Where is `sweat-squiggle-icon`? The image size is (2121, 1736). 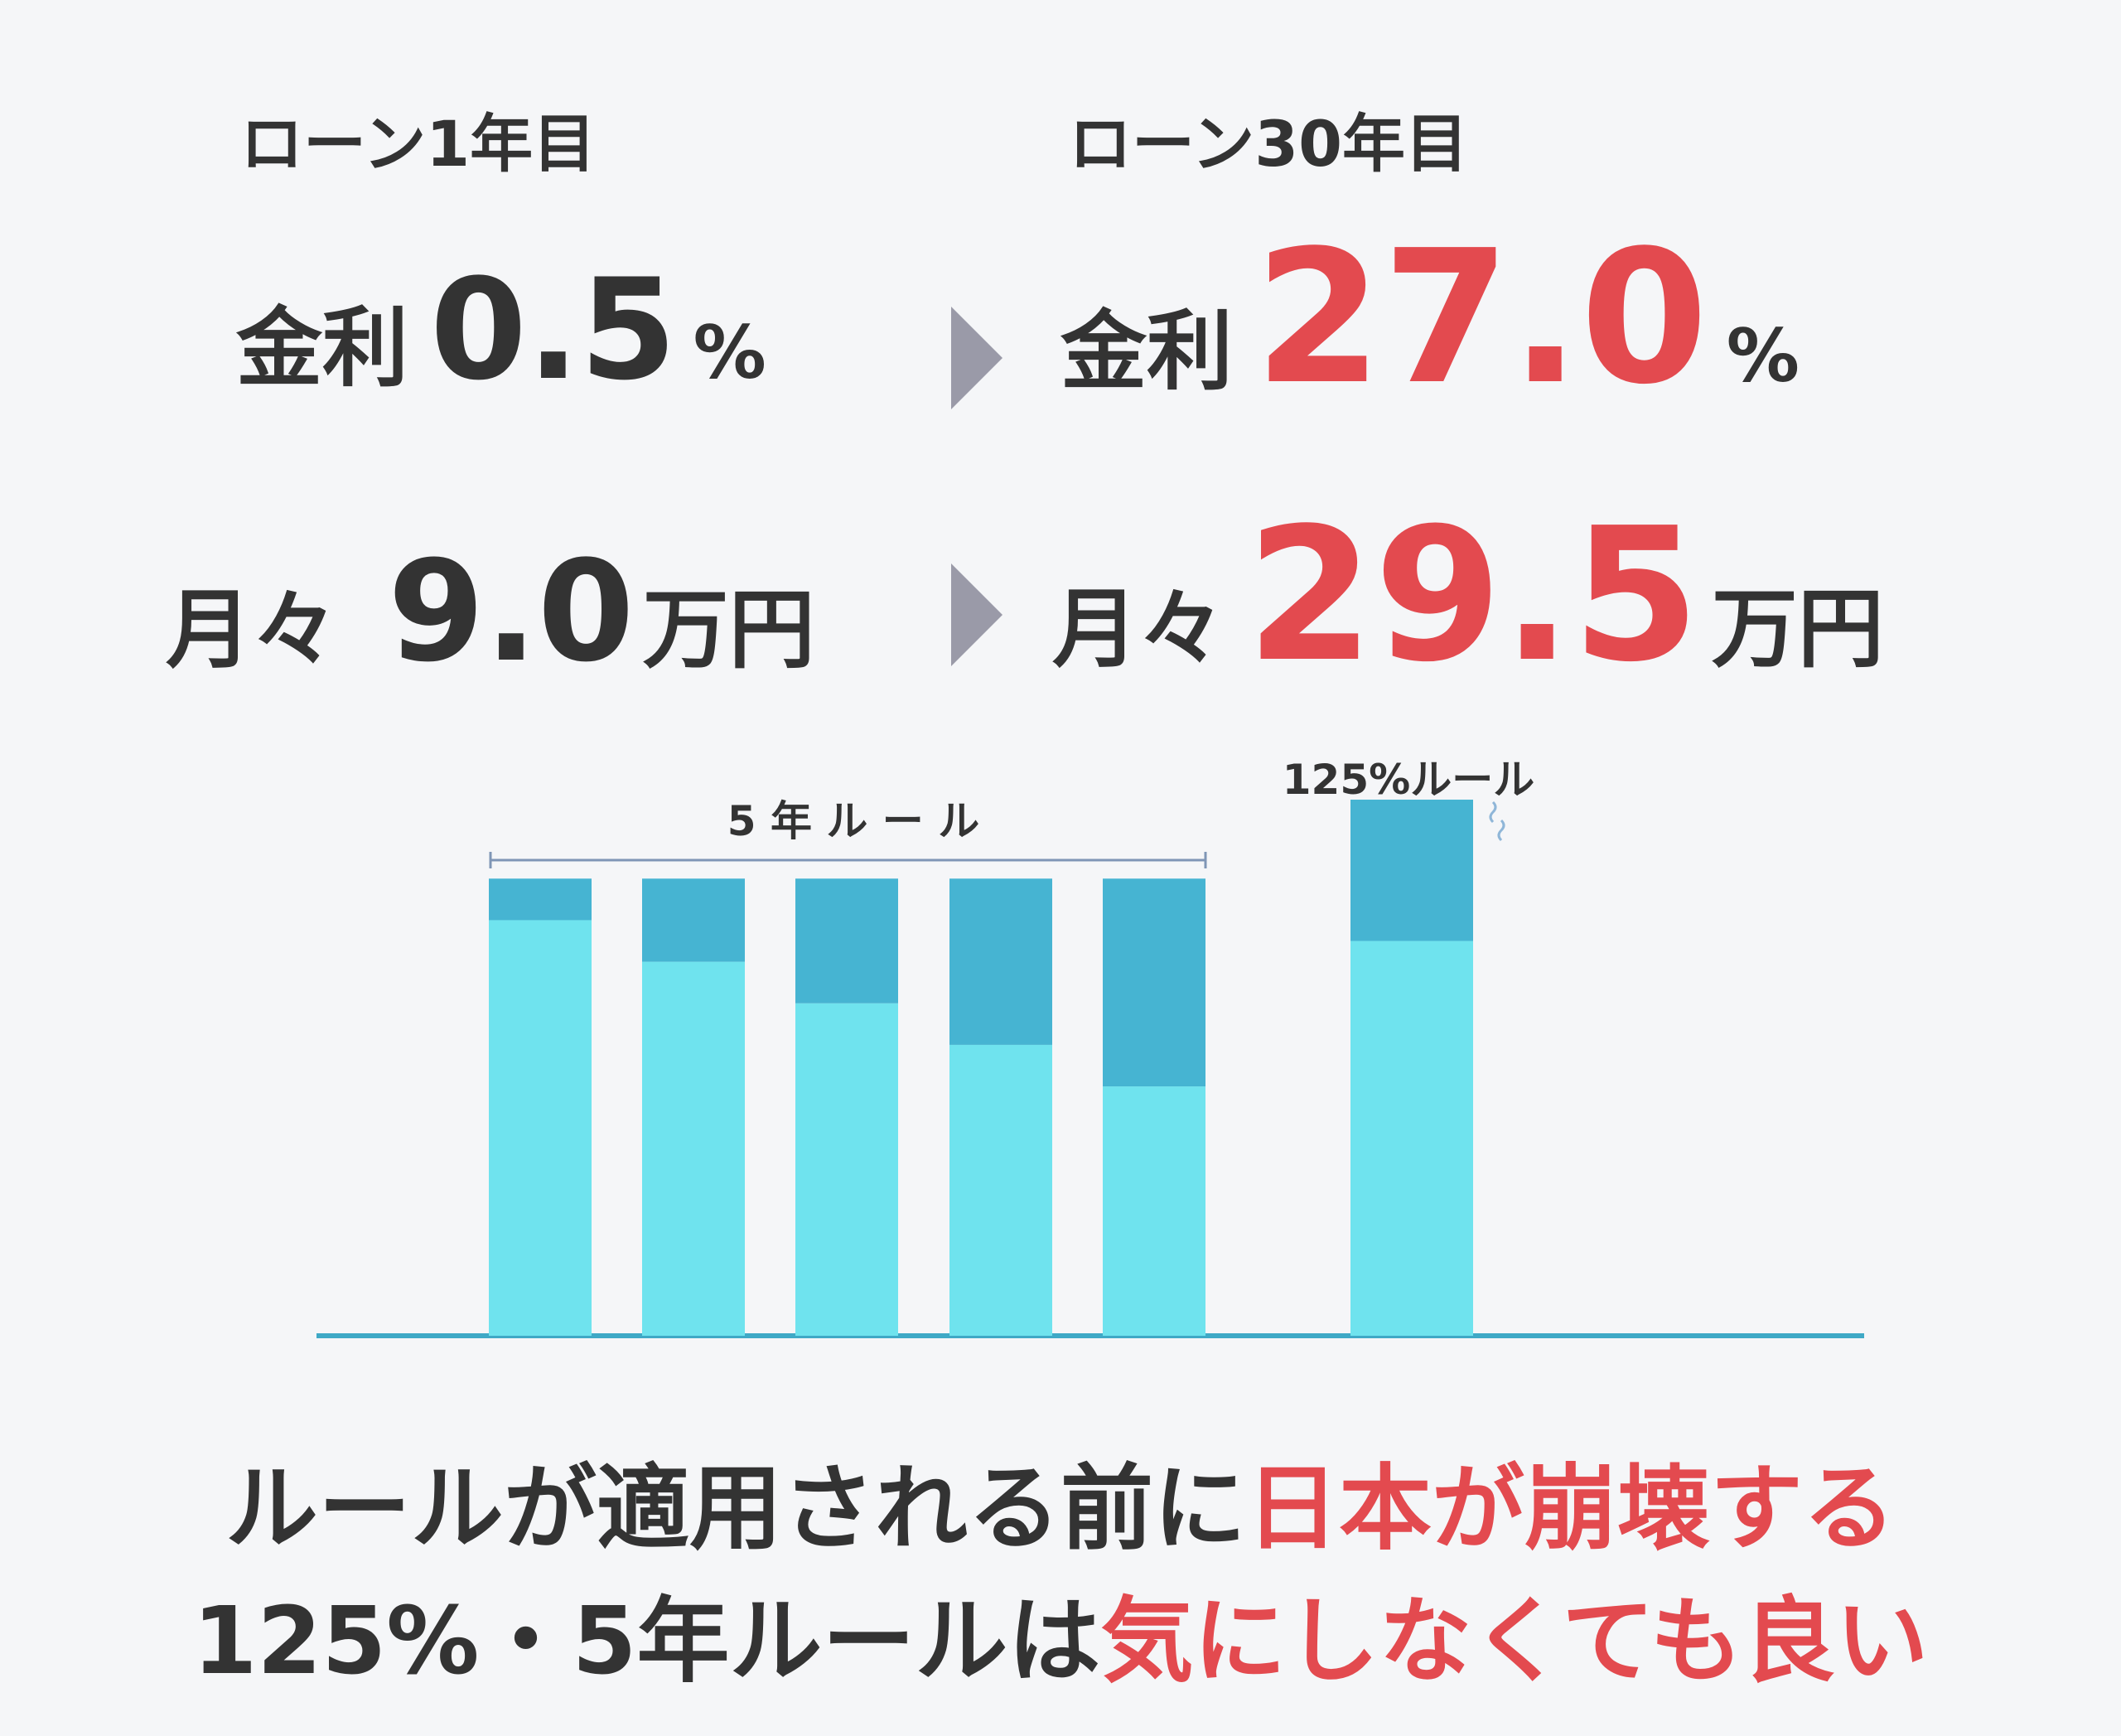
sweat-squiggle-icon is located at coordinates (1497, 821).